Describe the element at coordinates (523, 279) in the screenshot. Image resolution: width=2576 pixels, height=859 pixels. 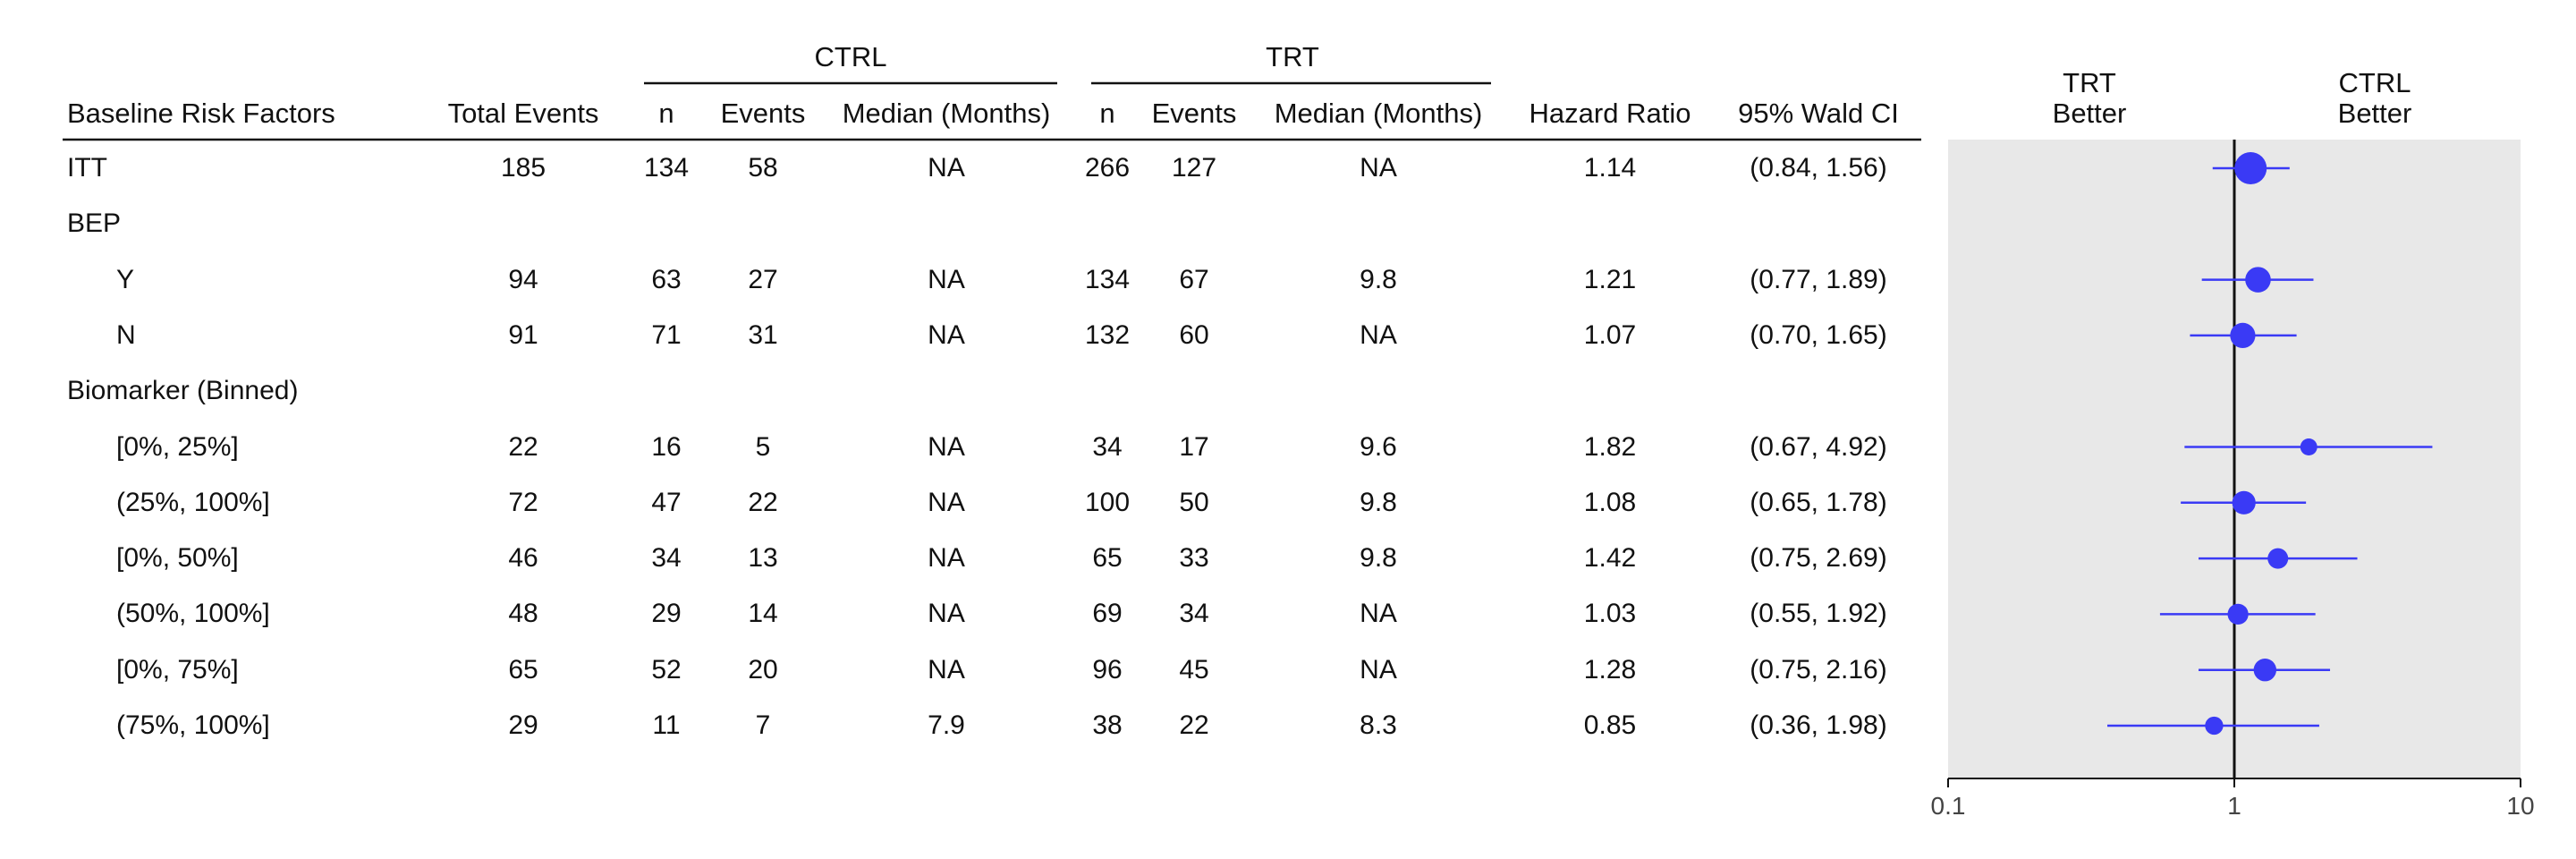
I see `cell-total: 94` at that location.